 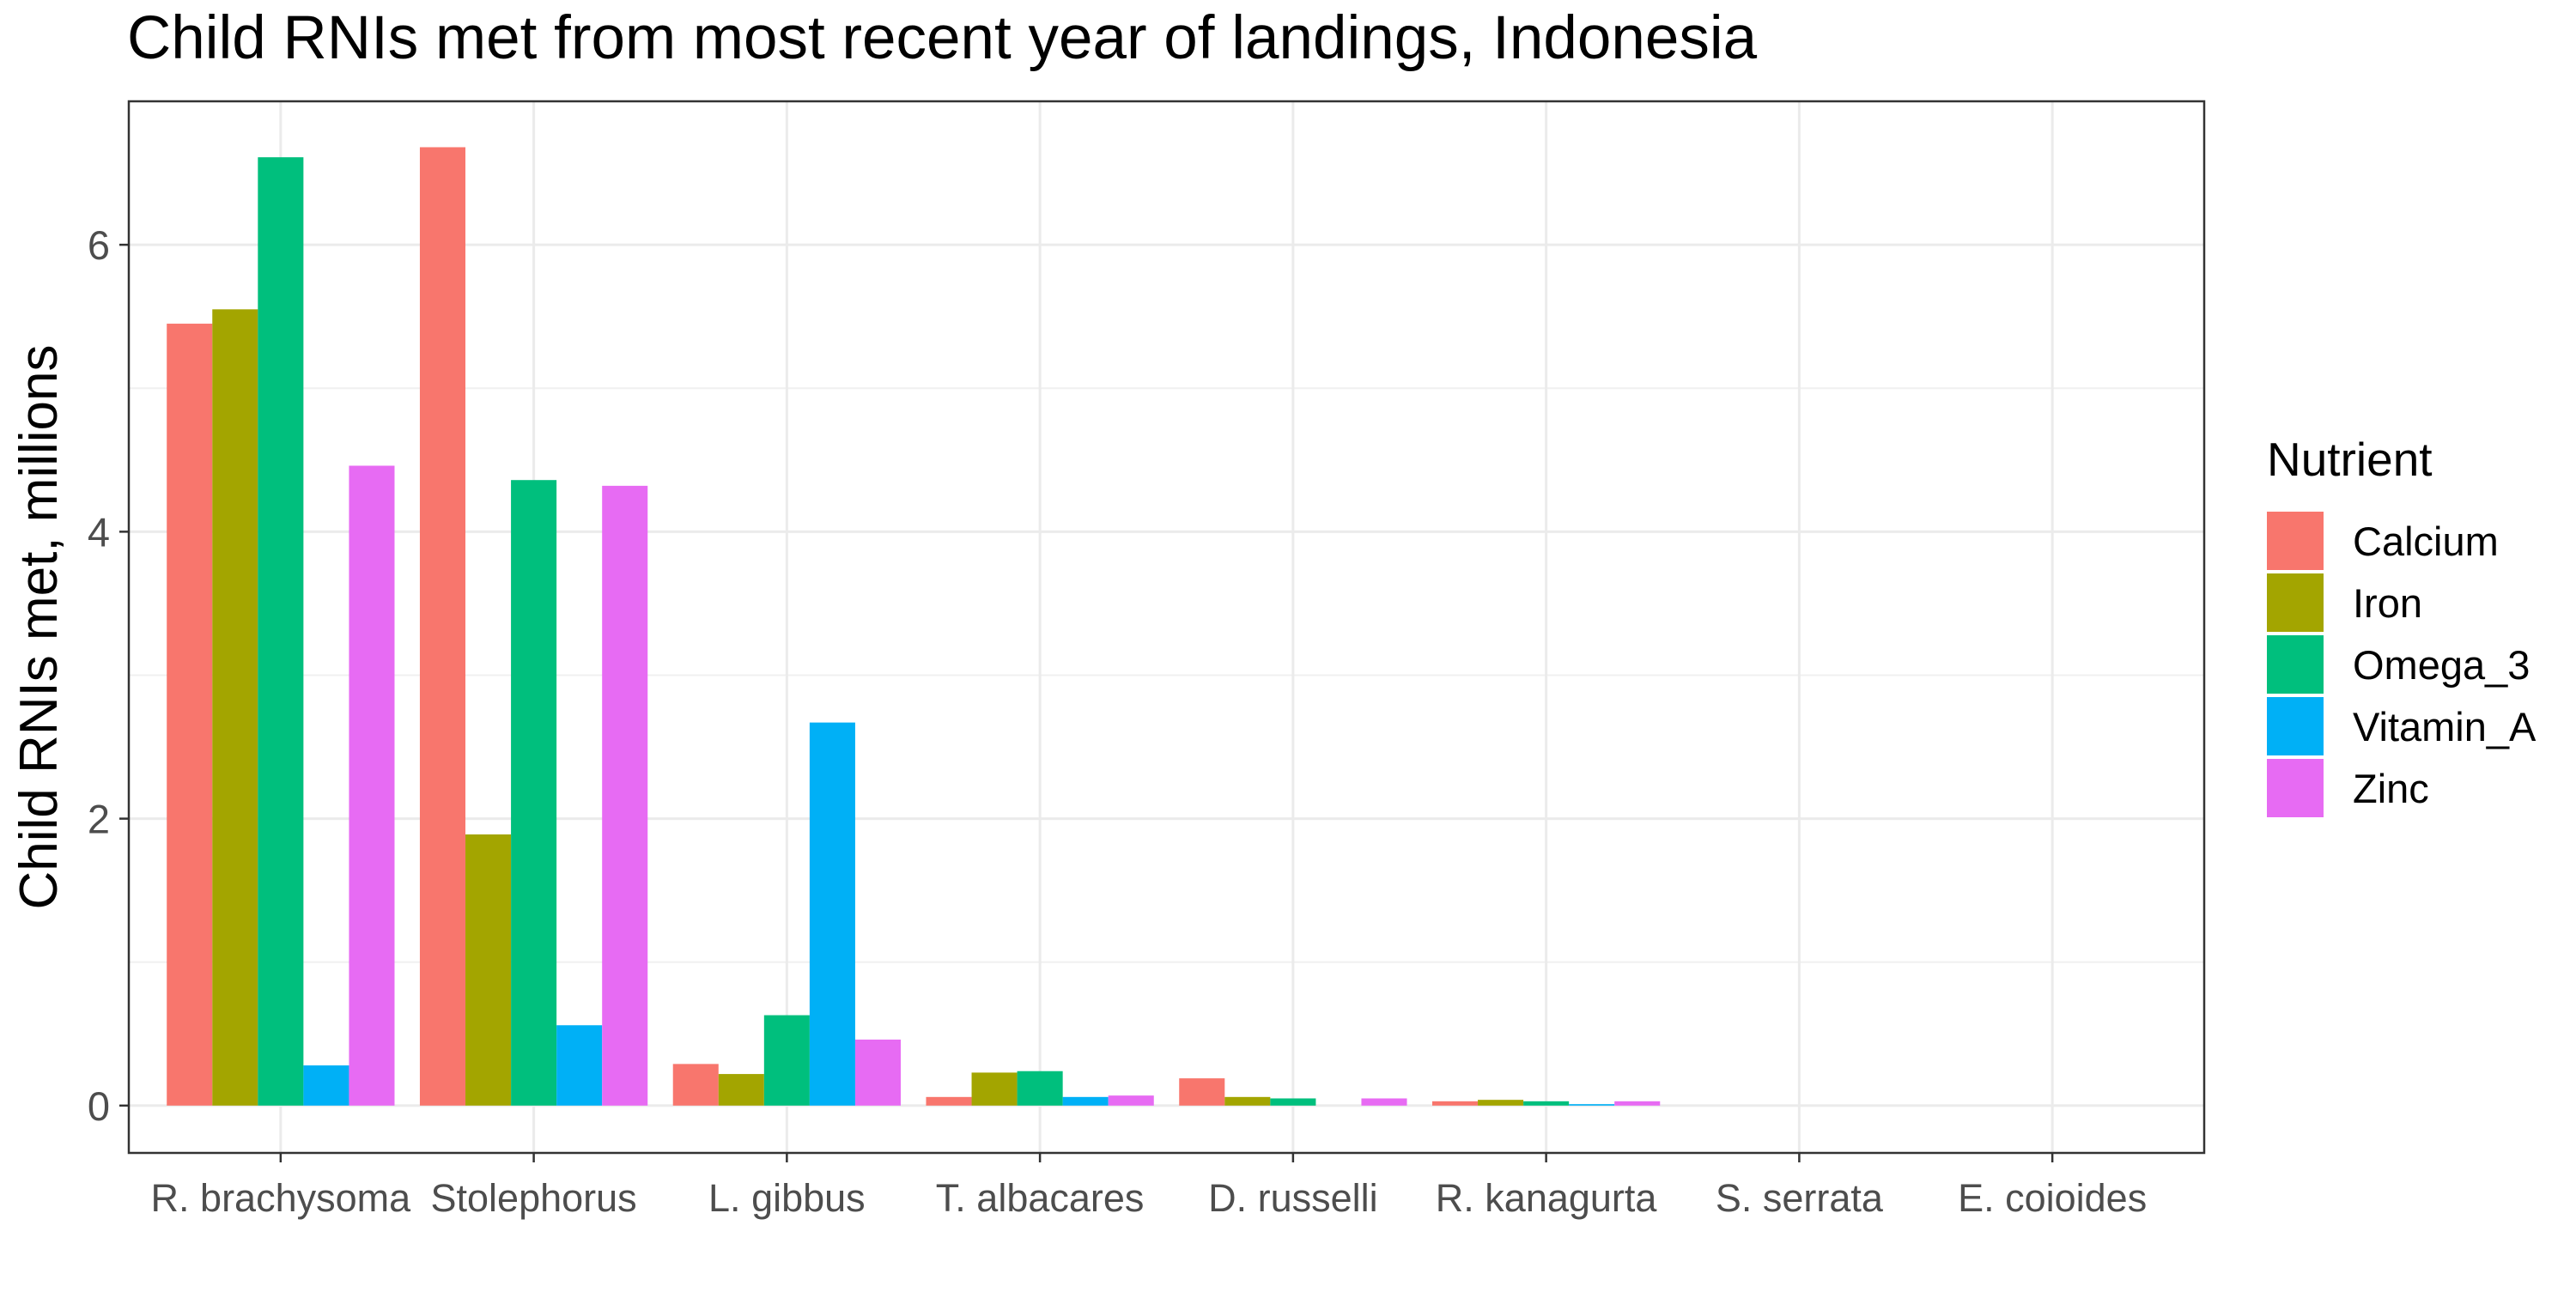 I want to click on x-tick-label: R. brachysoma, so click(x=281, y=1198).